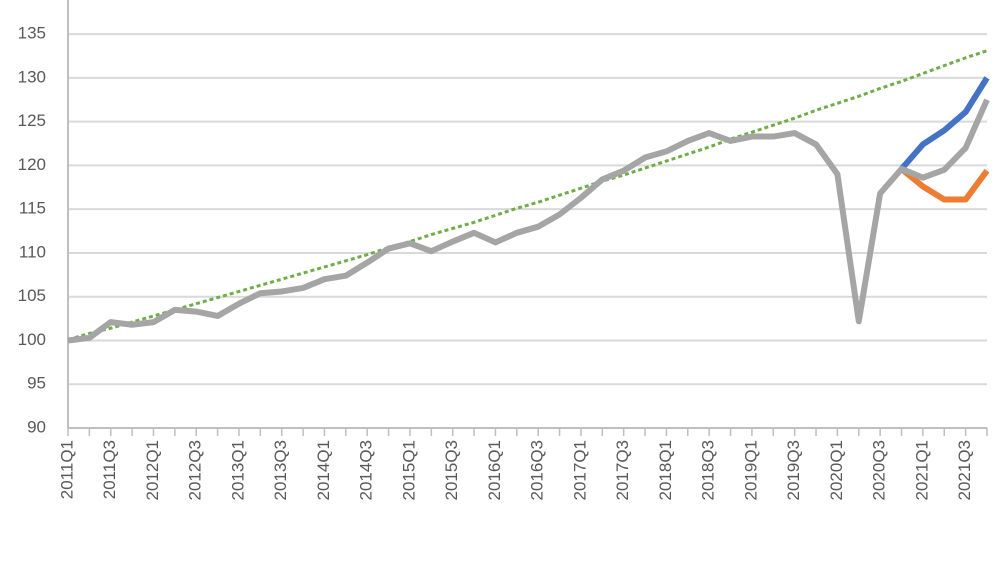 The height and width of the screenshot is (563, 1000). Describe the element at coordinates (579, 470) in the screenshot. I see `x-tick-label: 2017Q1` at that location.